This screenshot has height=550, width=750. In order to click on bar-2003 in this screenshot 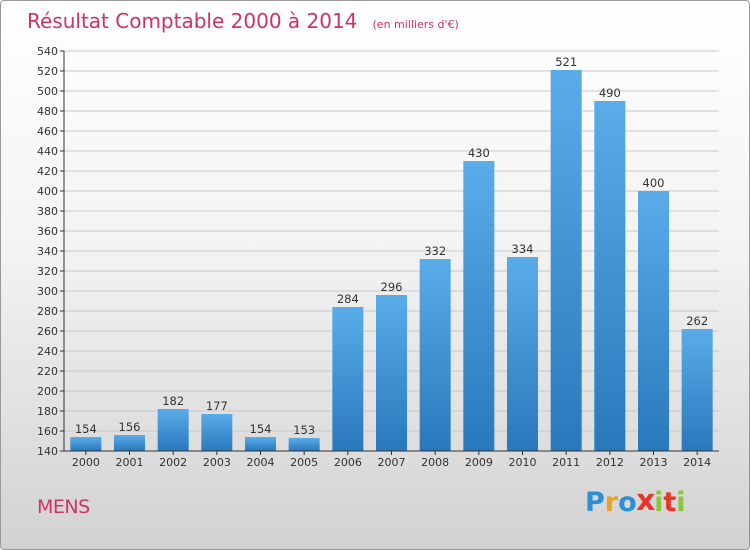, I will do `click(217, 432)`.